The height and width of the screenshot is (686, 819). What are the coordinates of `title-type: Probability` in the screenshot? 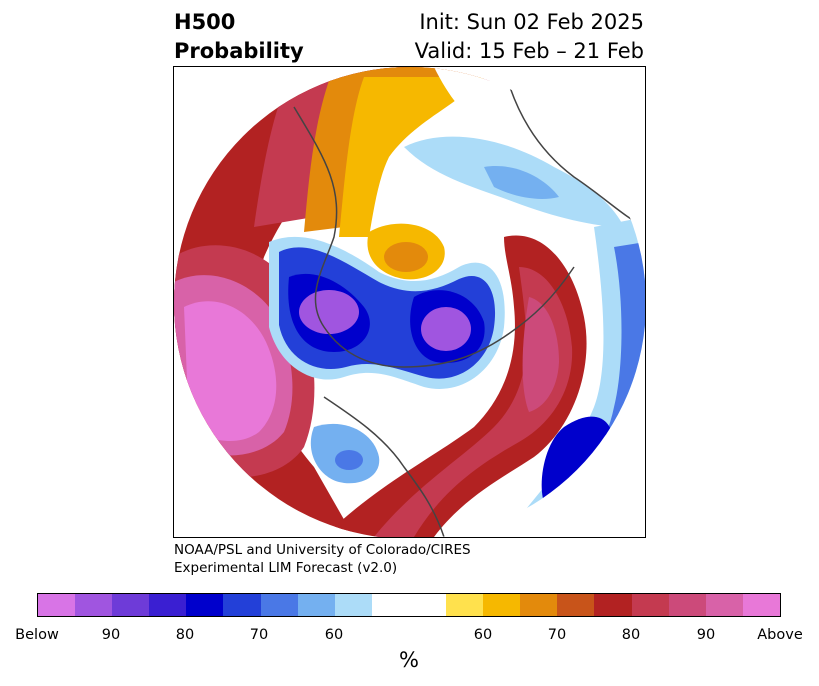 It's located at (239, 51).